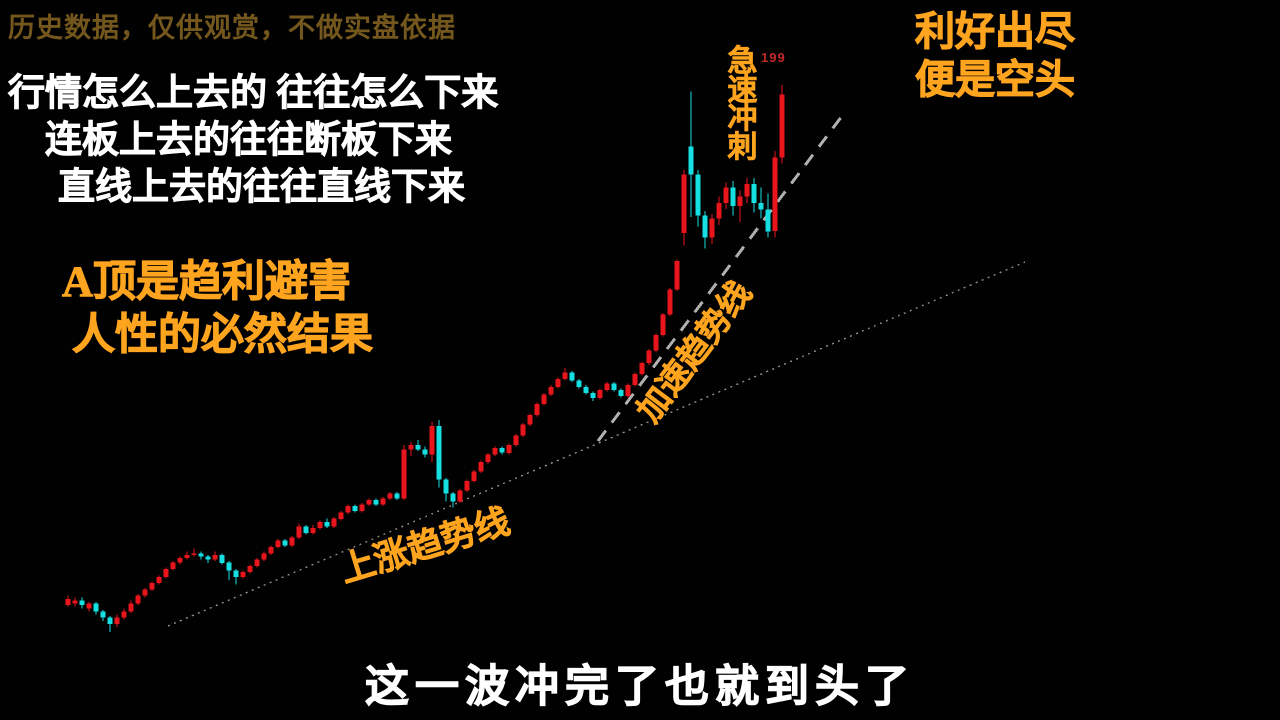 The width and height of the screenshot is (1280, 720). Describe the element at coordinates (218, 309) in the screenshot. I see `thesis-block: A顶是趋利避害 人性的必然结果` at that location.